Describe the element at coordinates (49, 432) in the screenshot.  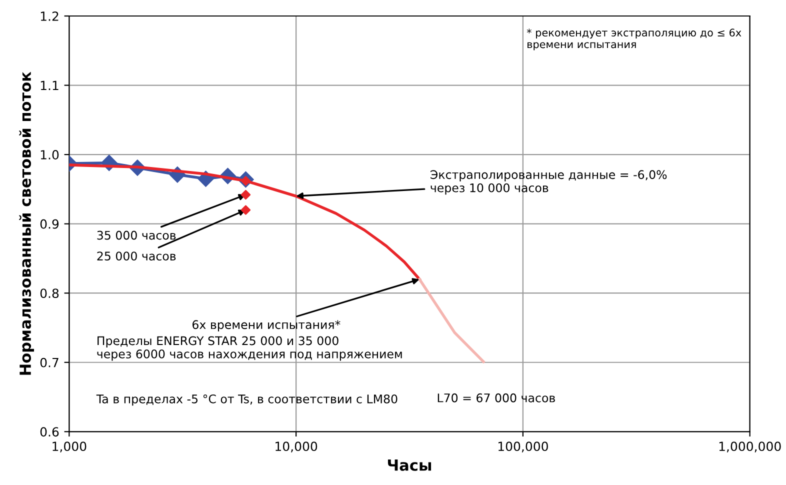
I see `y-tick-label: 0.6` at that location.